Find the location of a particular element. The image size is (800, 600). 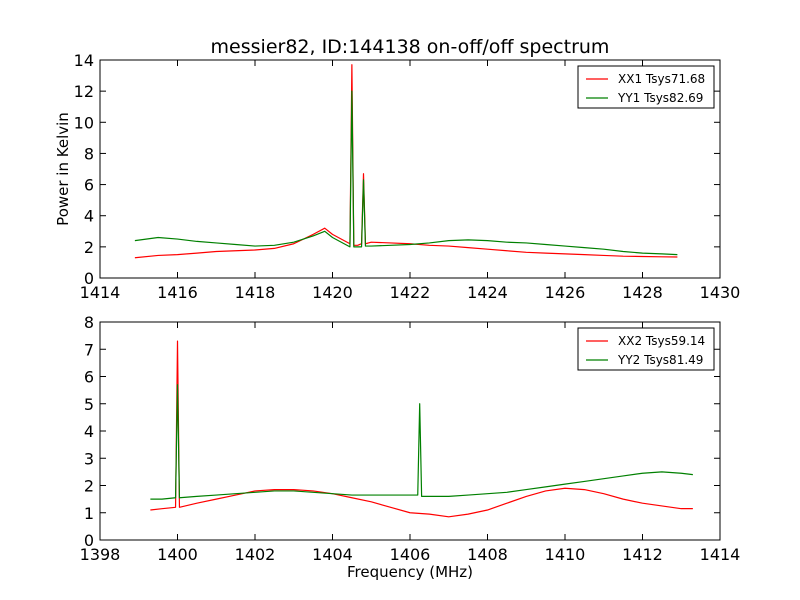

legend-label: YY1 Tsys82.69 is located at coordinates (660, 98).